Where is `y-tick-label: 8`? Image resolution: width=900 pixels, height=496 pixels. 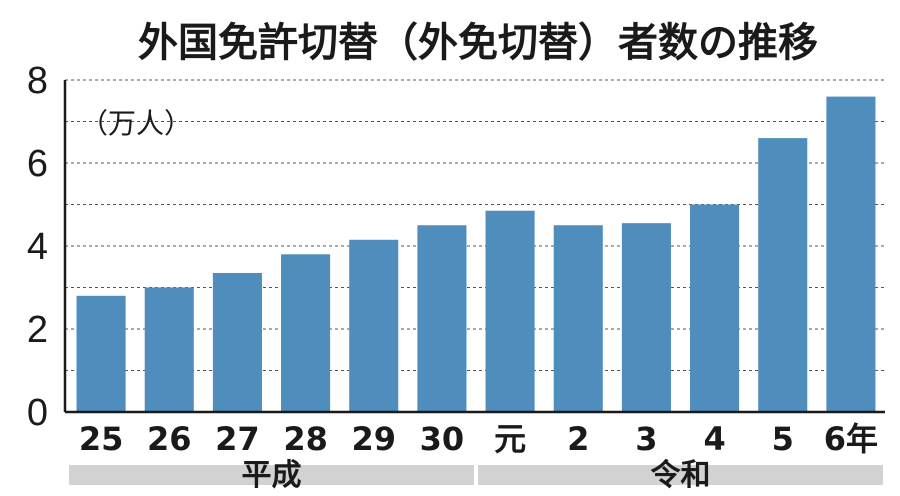 y-tick-label: 8 is located at coordinates (37, 81).